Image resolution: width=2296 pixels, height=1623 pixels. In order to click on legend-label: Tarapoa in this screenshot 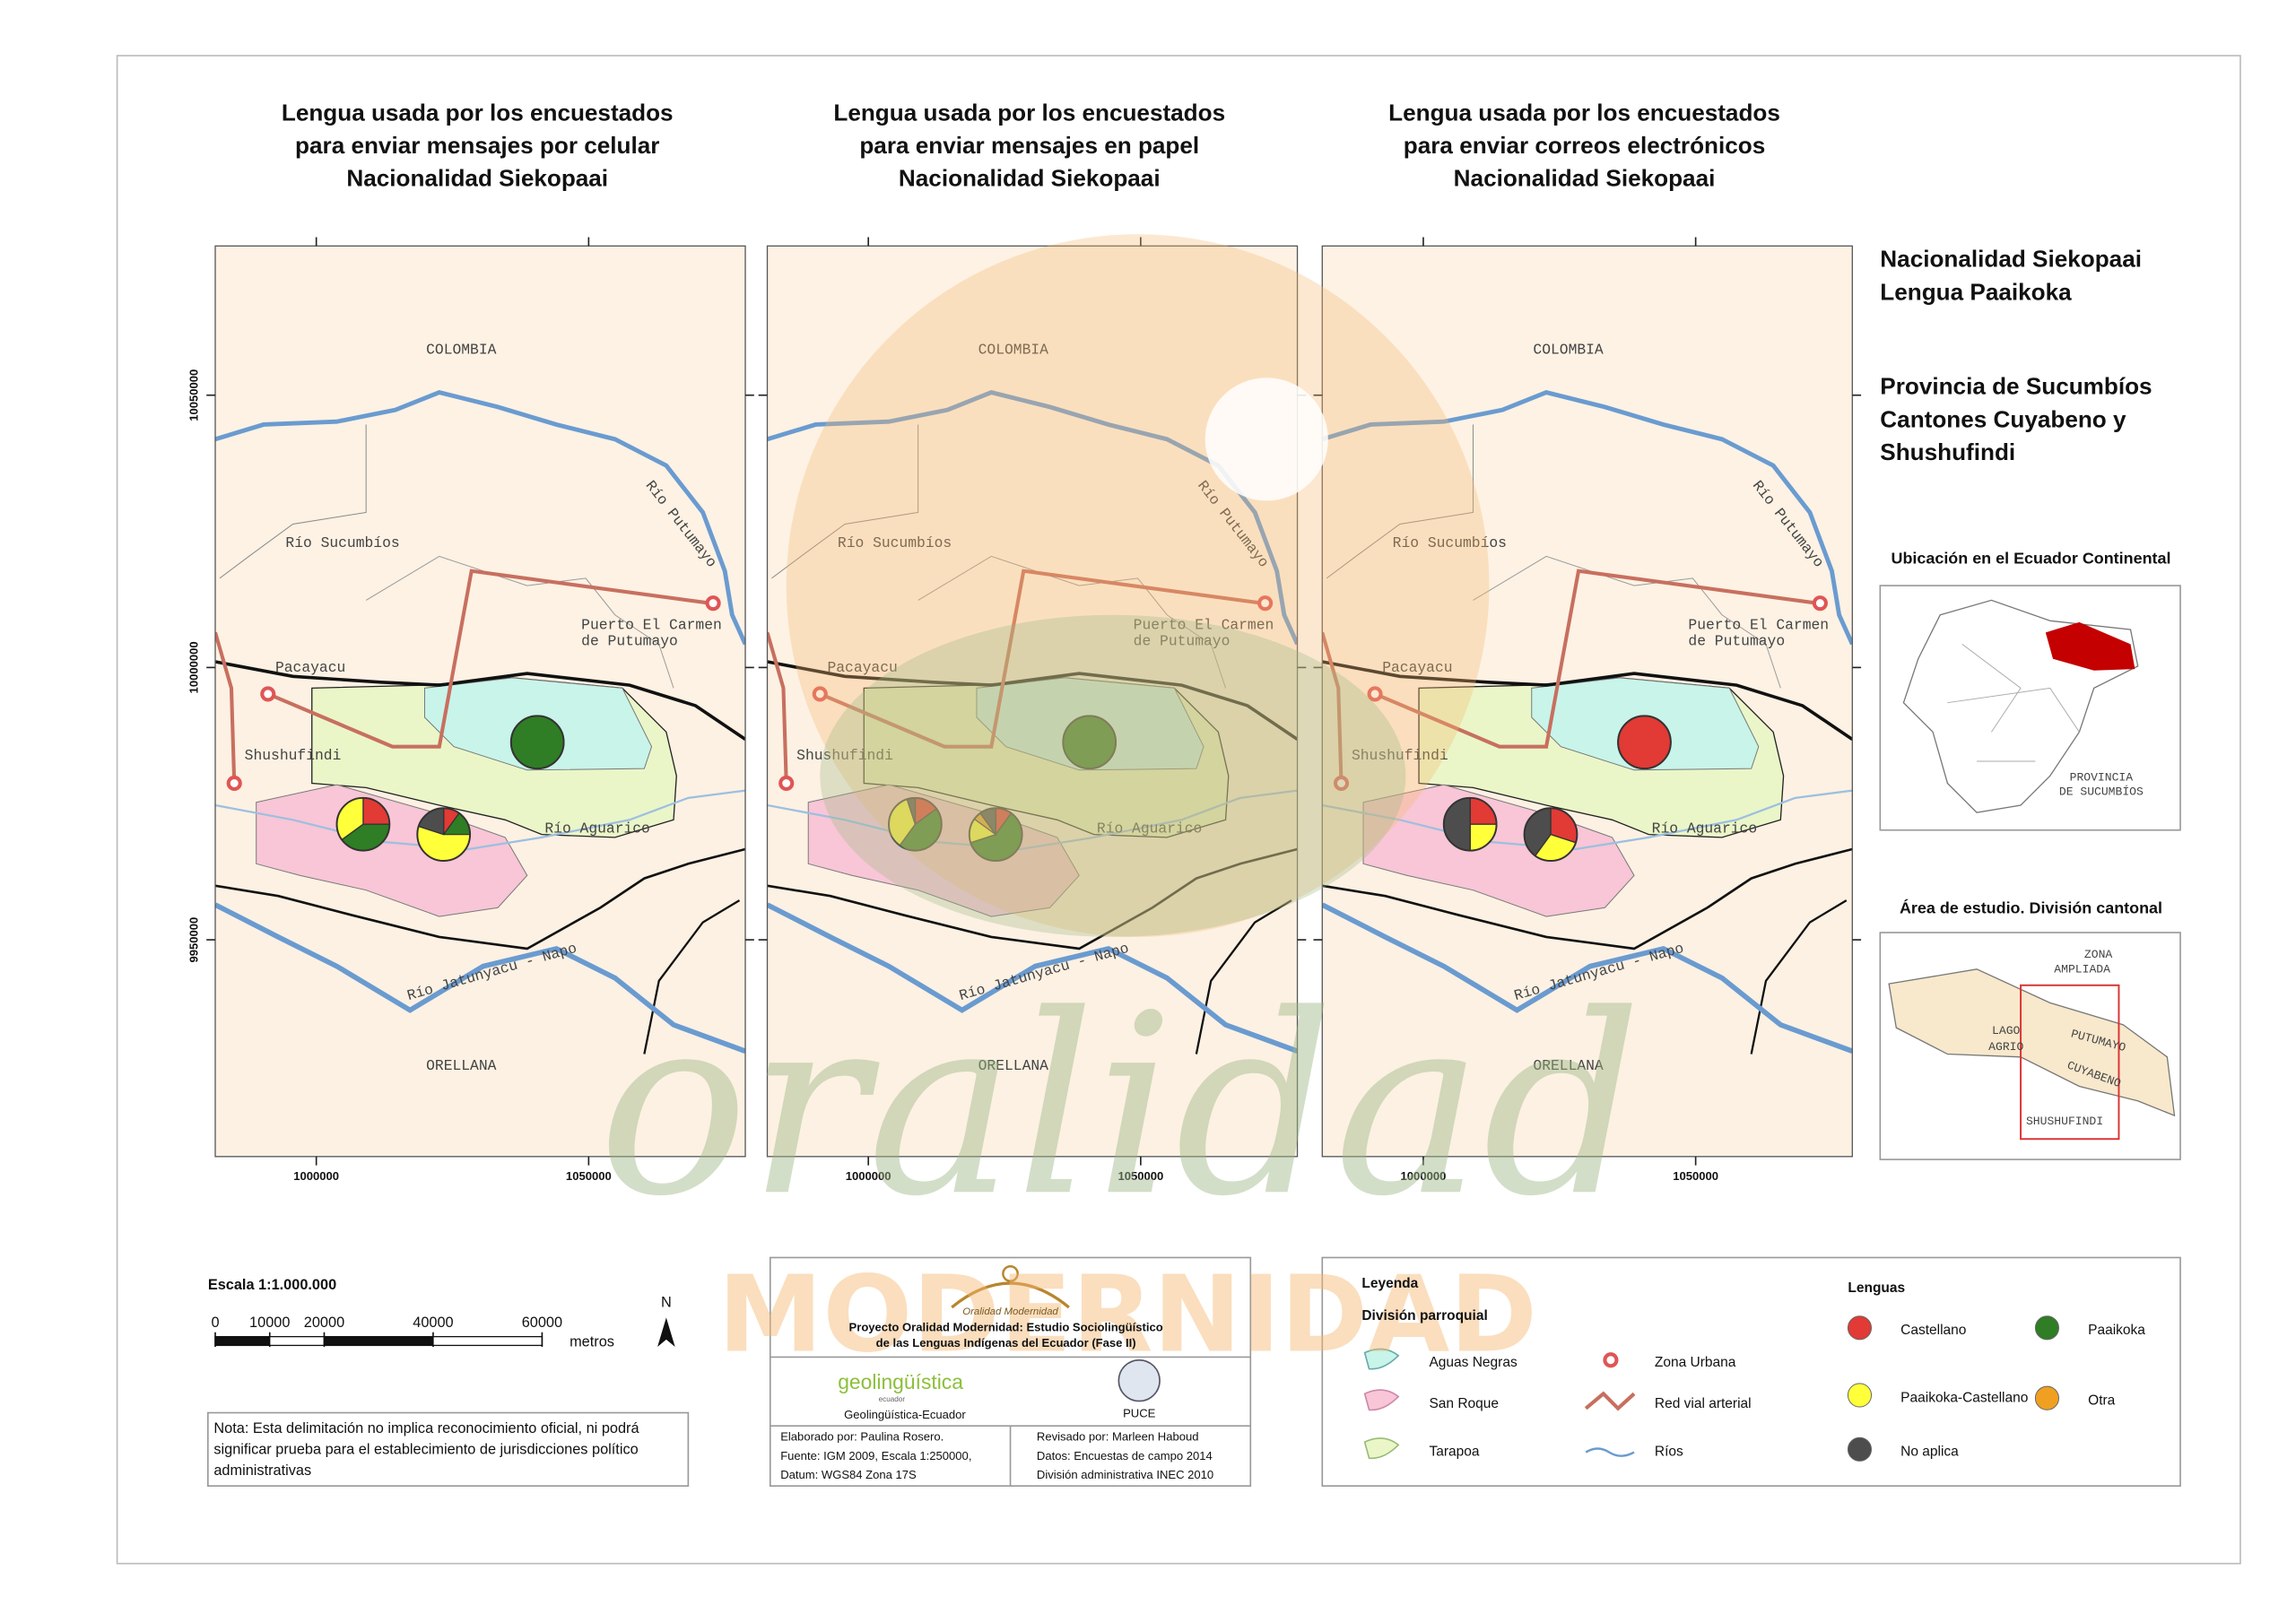, I will do `click(1454, 1452)`.